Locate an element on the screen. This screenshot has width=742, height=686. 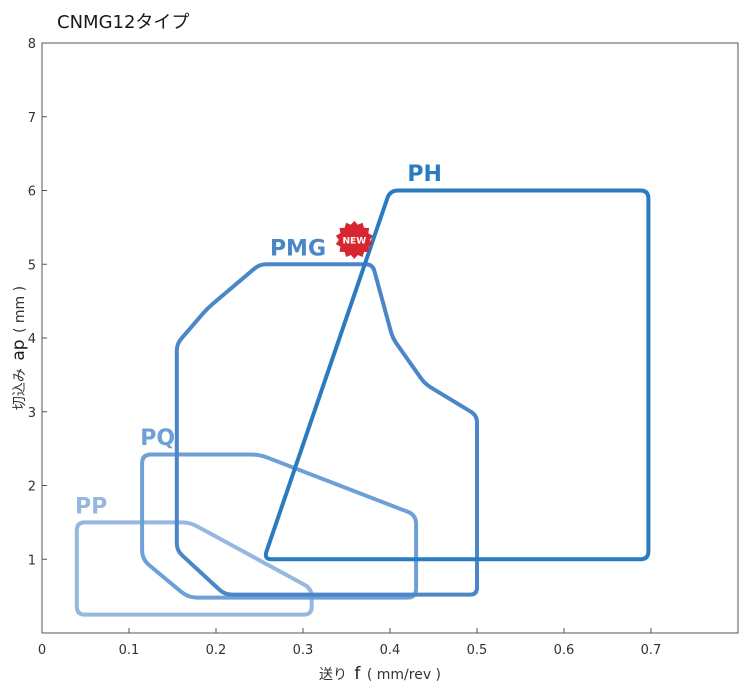
x-axis-ticks: 0.1 0.2 0.3 0.4 0.5 0.6 0.7 is located at coordinates (390, 643).